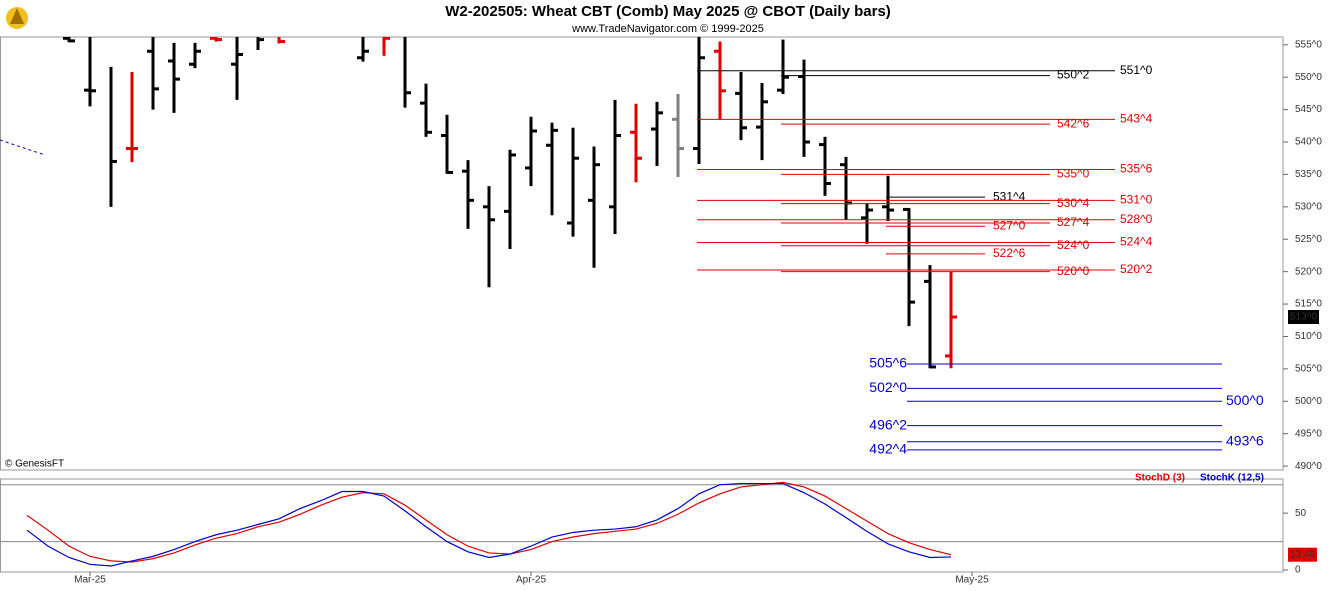 This screenshot has height=591, width=1336. What do you see at coordinates (1009, 196) in the screenshot?
I see `level-label: 531^4` at bounding box center [1009, 196].